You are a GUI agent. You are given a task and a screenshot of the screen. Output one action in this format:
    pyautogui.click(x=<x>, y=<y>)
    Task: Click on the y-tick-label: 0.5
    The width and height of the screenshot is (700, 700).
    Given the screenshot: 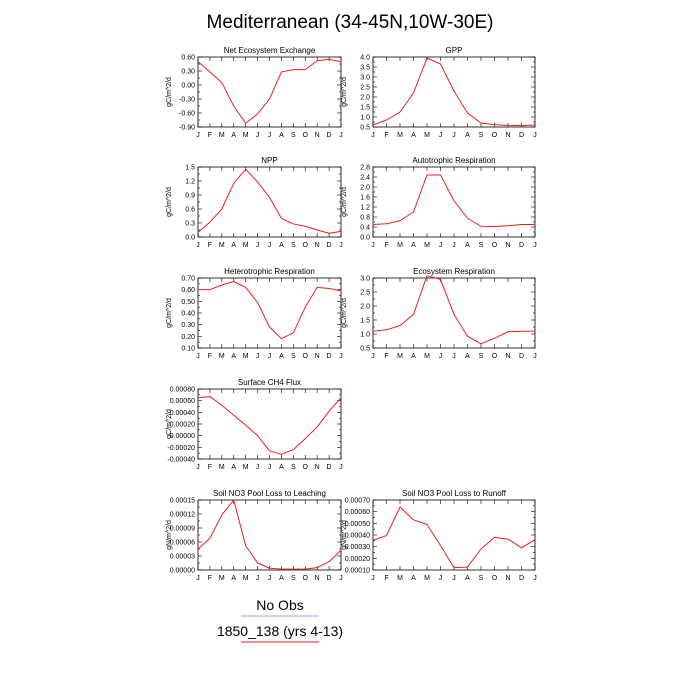 What is the action you would take?
    pyautogui.click(x=365, y=349)
    